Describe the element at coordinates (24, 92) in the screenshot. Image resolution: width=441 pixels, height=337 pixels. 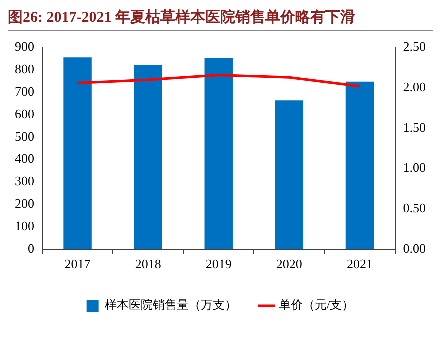
I see `y-tick-label: 700` at that location.